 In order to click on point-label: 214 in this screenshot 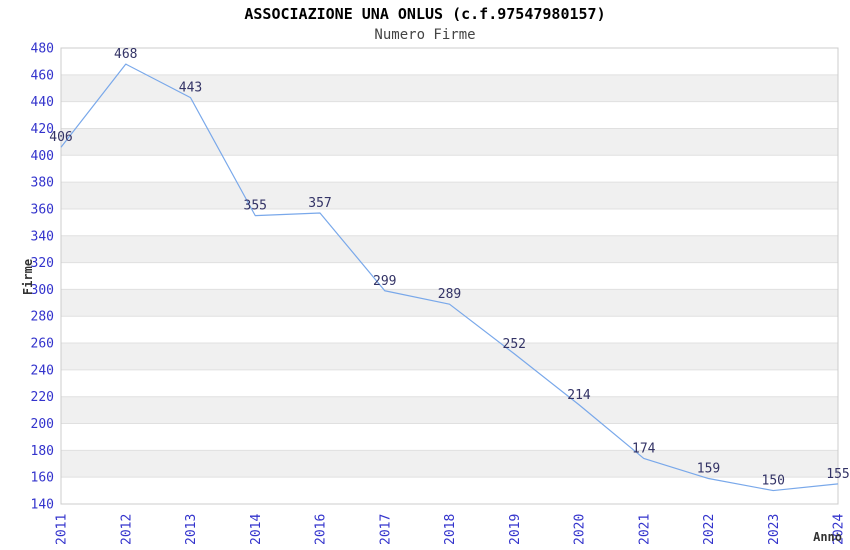, I will do `click(579, 395)`.